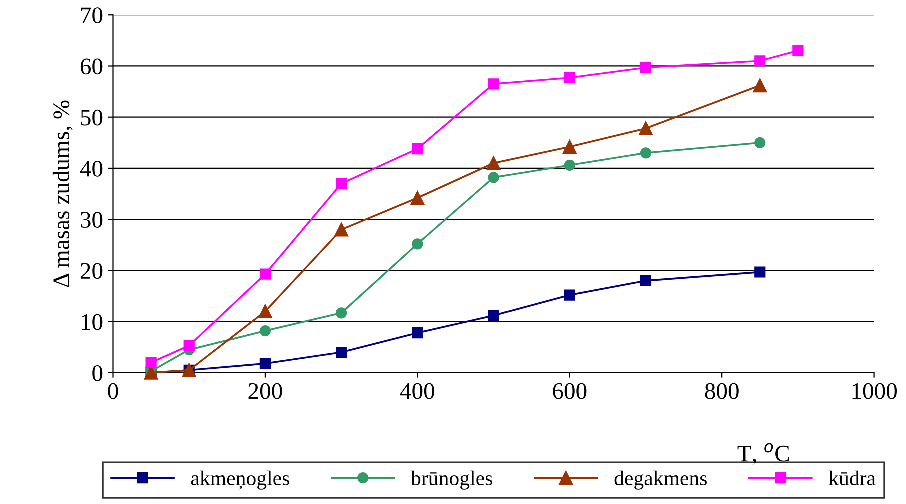  Describe the element at coordinates (764, 454) in the screenshot. I see `x-axis-title: T, $^{o}$C` at that location.